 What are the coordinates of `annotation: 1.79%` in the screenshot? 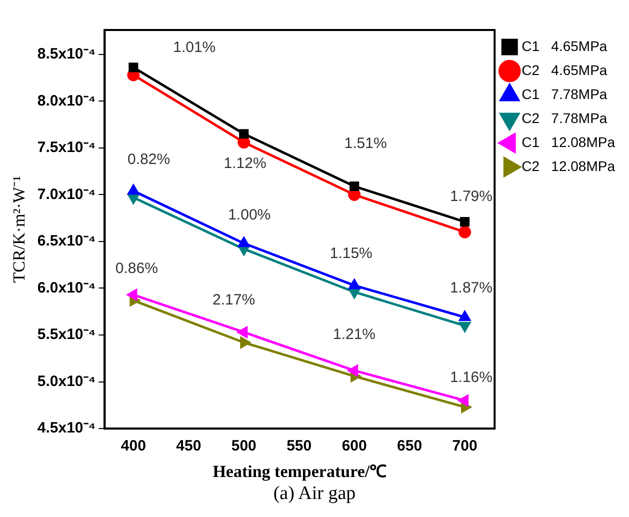 It's located at (471, 196).